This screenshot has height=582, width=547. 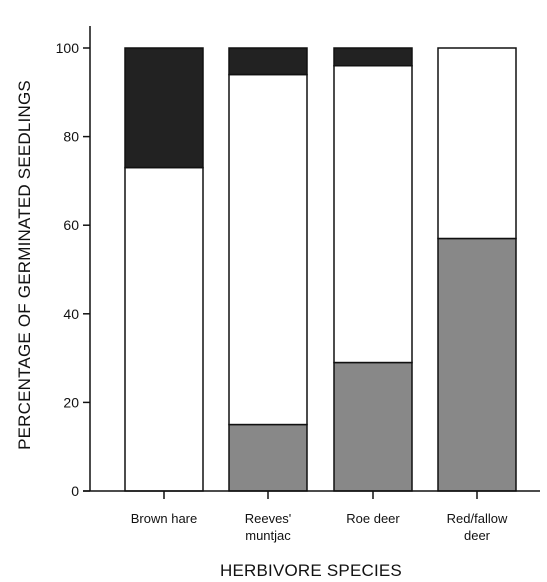 What do you see at coordinates (71, 225) in the screenshot?
I see `y-tick-label: 60` at bounding box center [71, 225].